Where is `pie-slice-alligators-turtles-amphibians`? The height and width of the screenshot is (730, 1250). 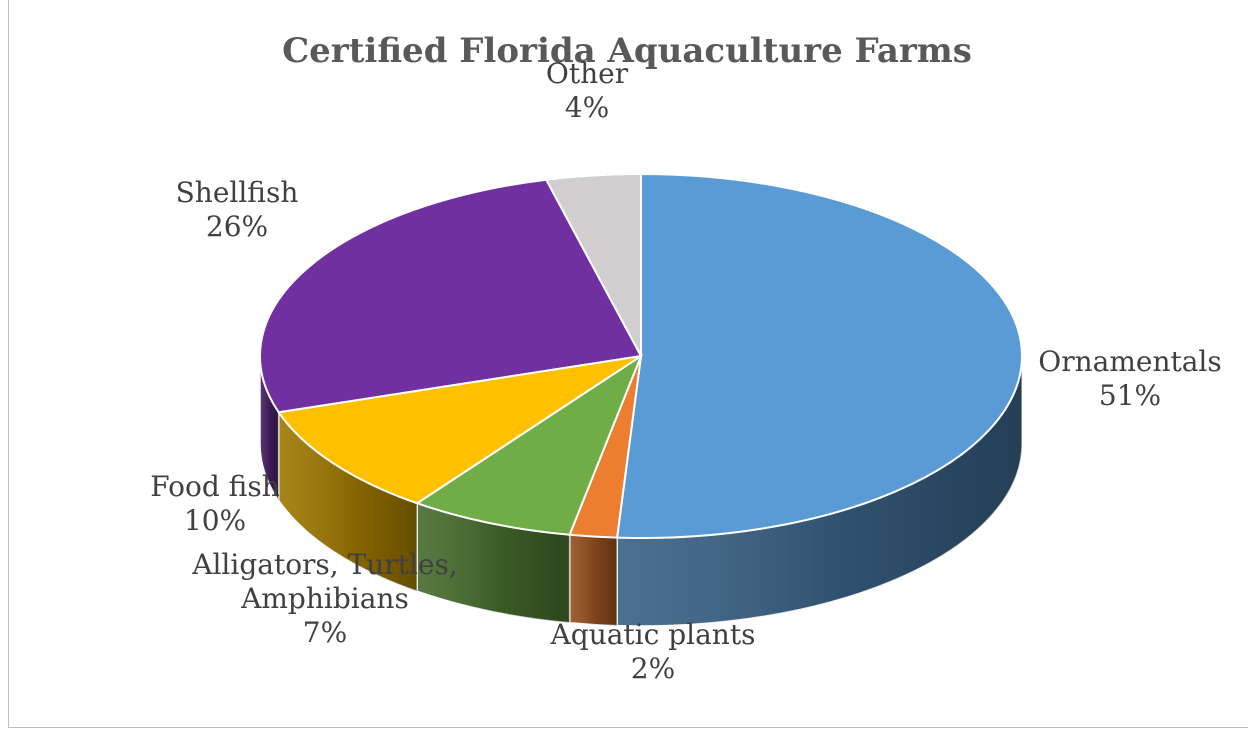
pie-slice-alligators-turtles-amphibians is located at coordinates (529, 444).